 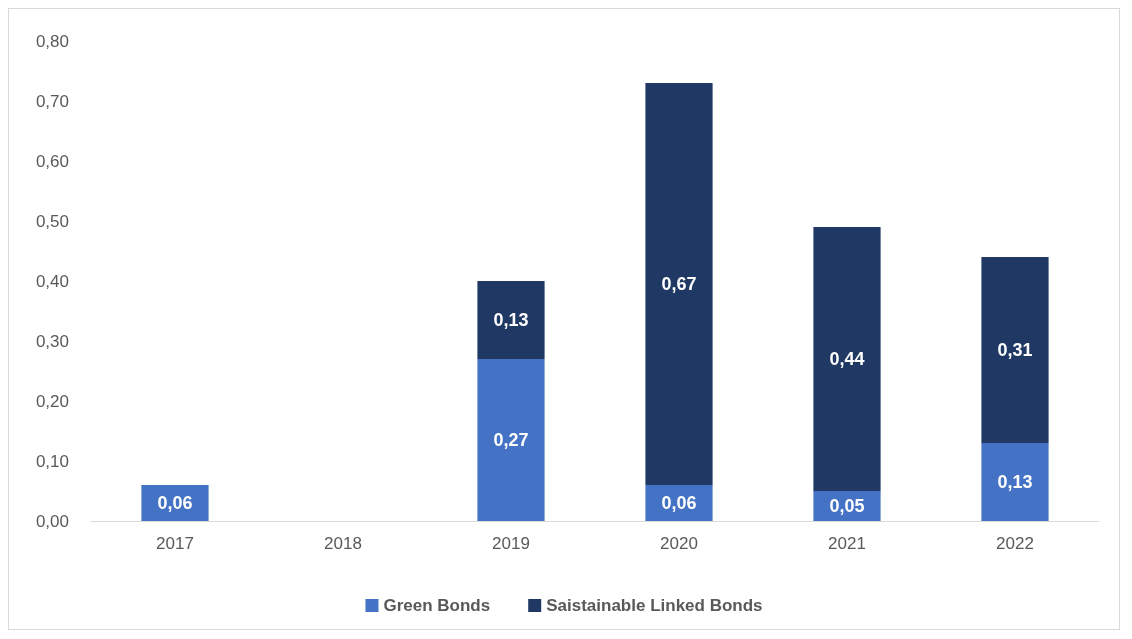 I want to click on y-tick-label: 0,20, so click(x=52, y=401).